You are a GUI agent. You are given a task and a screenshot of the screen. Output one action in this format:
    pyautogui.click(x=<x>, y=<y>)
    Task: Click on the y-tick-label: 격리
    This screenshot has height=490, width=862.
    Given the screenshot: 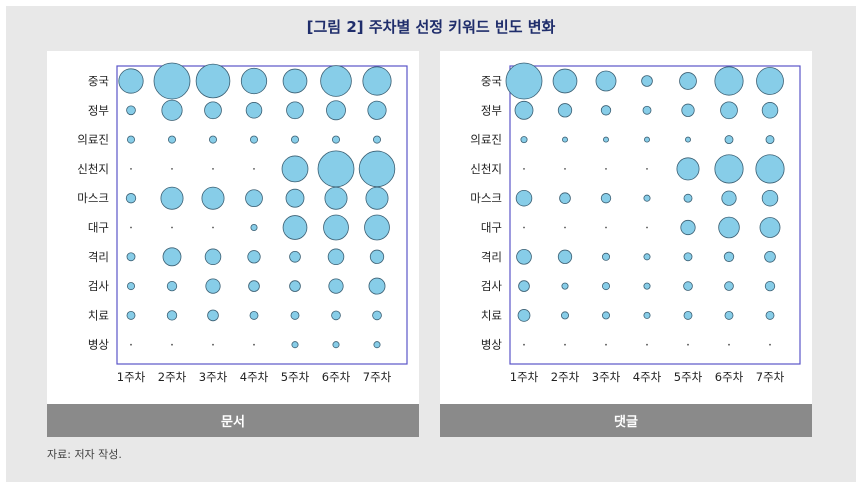 What is the action you would take?
    pyautogui.click(x=491, y=257)
    